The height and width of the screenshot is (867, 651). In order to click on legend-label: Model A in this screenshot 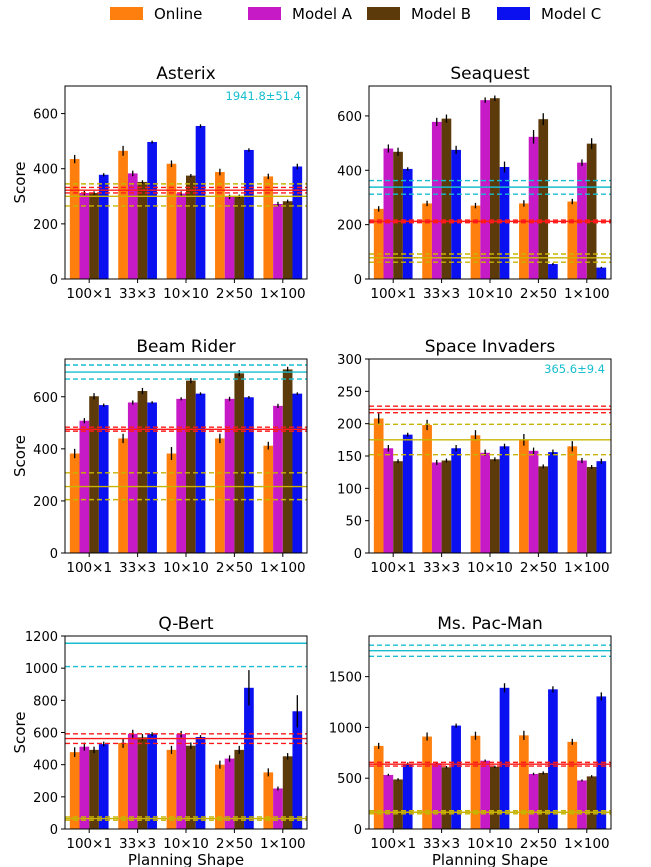, I will do `click(322, 14)`.